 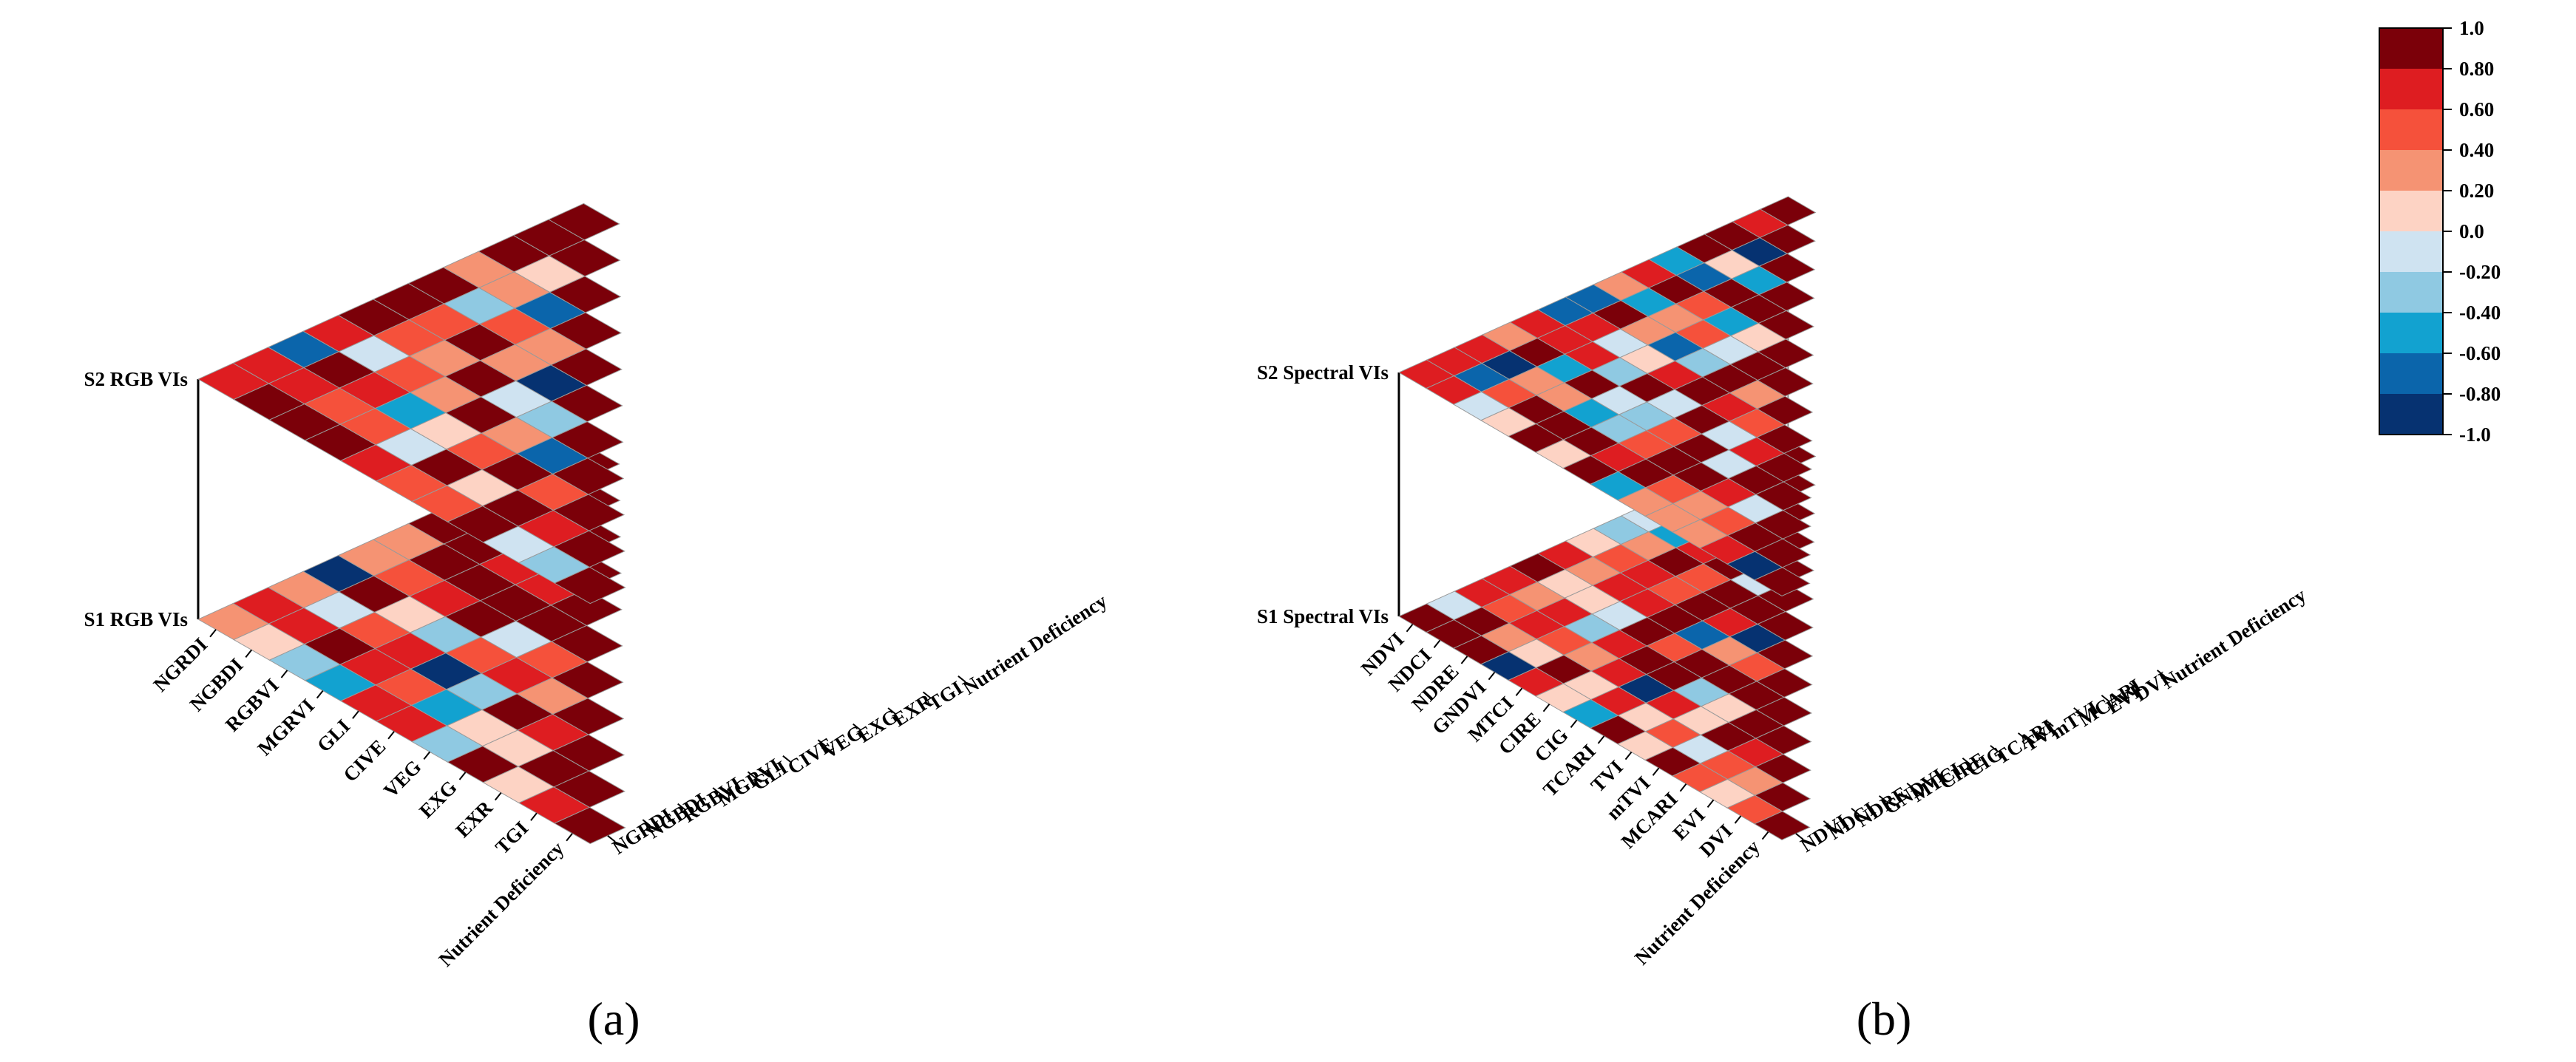 I want to click on colorbar-tick-label: 0.0, so click(x=2471, y=231).